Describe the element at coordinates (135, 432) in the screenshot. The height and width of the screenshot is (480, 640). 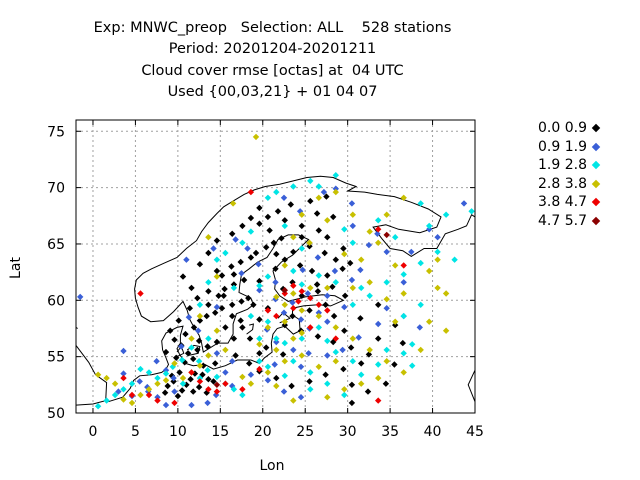
I see `x-tick-label: 5` at that location.